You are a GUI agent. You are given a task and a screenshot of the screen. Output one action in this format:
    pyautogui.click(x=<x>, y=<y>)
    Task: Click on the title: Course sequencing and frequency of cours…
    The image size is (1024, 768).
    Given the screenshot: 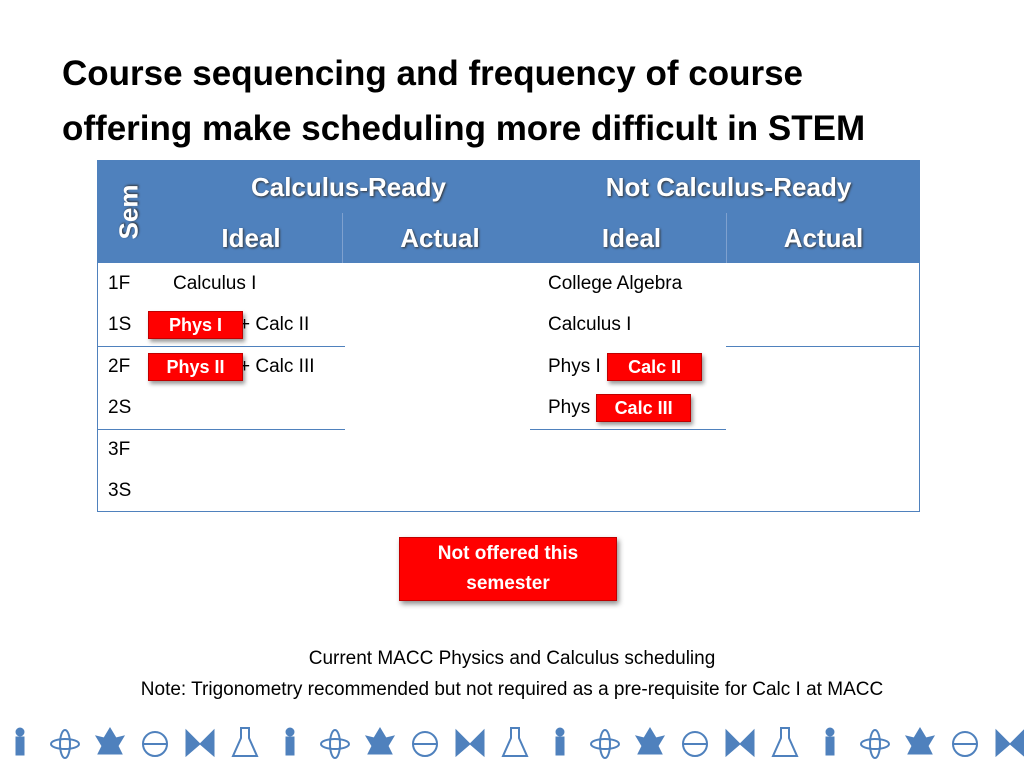 What is the action you would take?
    pyautogui.click(x=463, y=101)
    